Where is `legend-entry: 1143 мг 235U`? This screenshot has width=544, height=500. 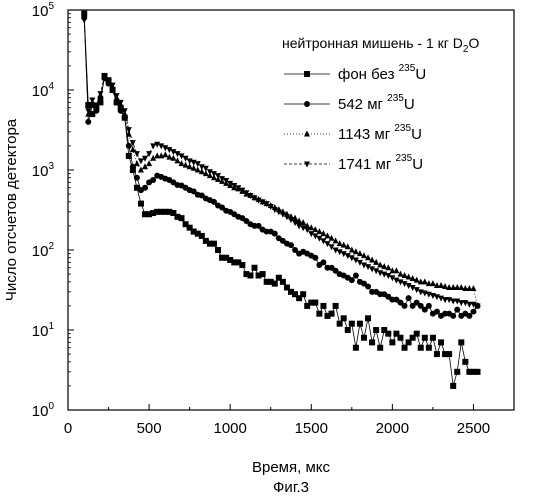 legend-entry: 1143 мг 235U is located at coordinates (353, 133).